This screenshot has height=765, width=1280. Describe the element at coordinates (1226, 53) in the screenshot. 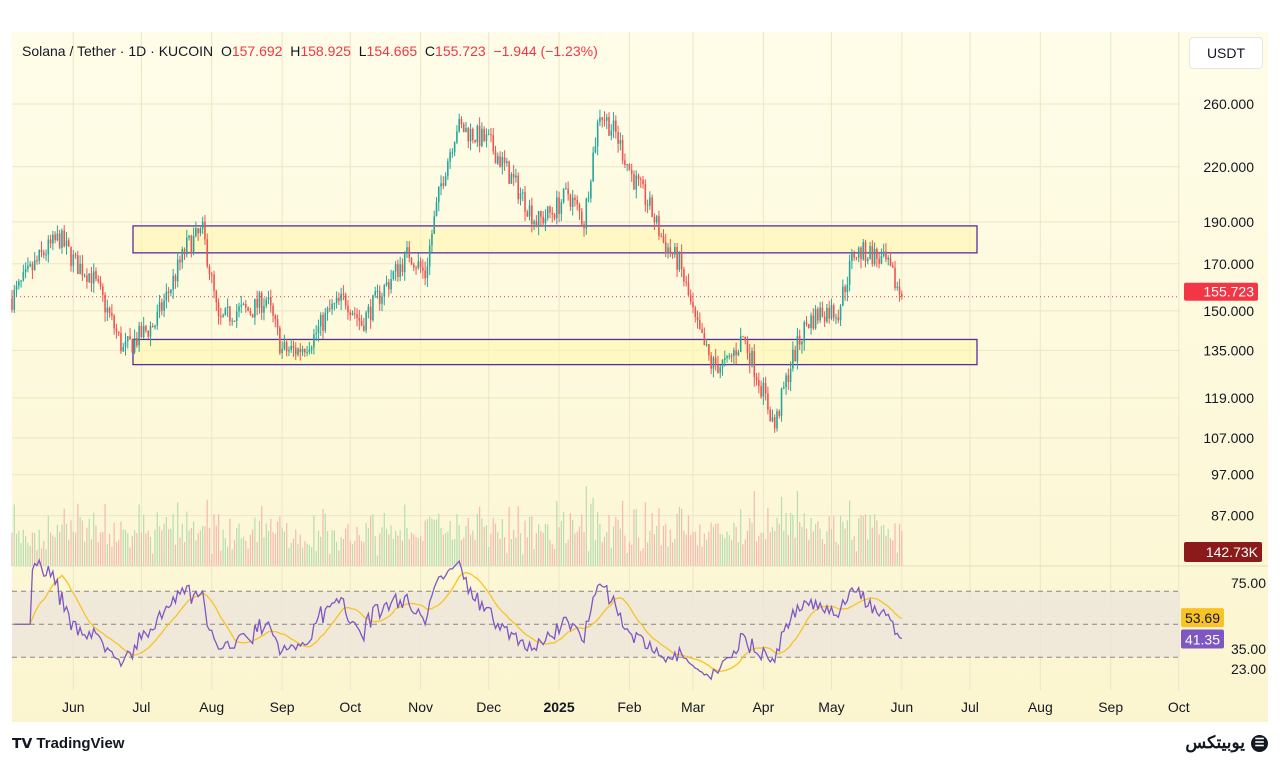

I see `currency-unit-button: USDT` at that location.